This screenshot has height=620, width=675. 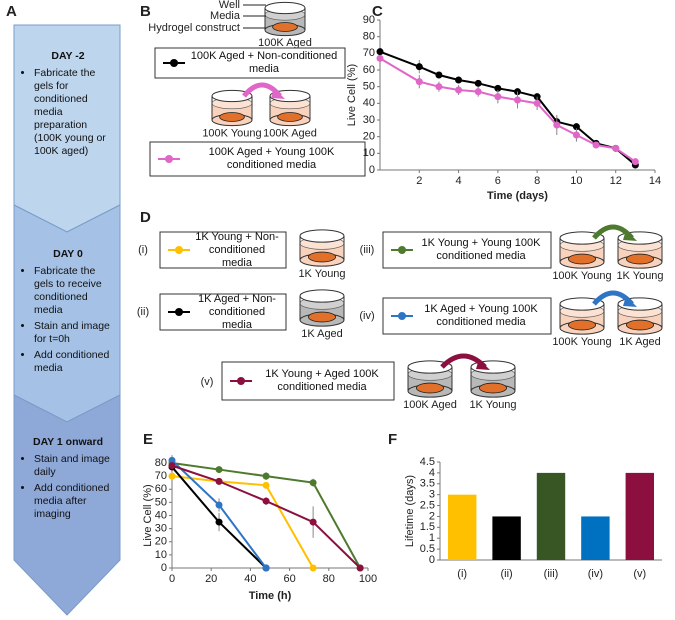 I want to click on y-tick-label: 4, so click(x=432, y=473).